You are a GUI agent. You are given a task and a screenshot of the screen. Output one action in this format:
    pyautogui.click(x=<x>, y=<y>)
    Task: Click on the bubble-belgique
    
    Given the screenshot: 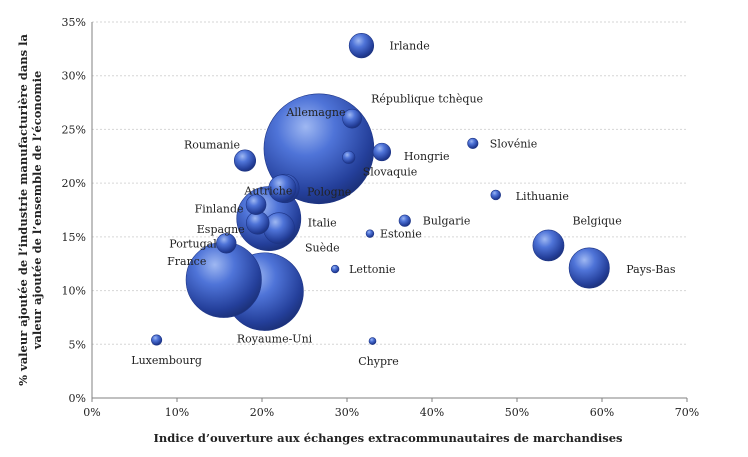 What is the action you would take?
    pyautogui.click(x=548, y=245)
    